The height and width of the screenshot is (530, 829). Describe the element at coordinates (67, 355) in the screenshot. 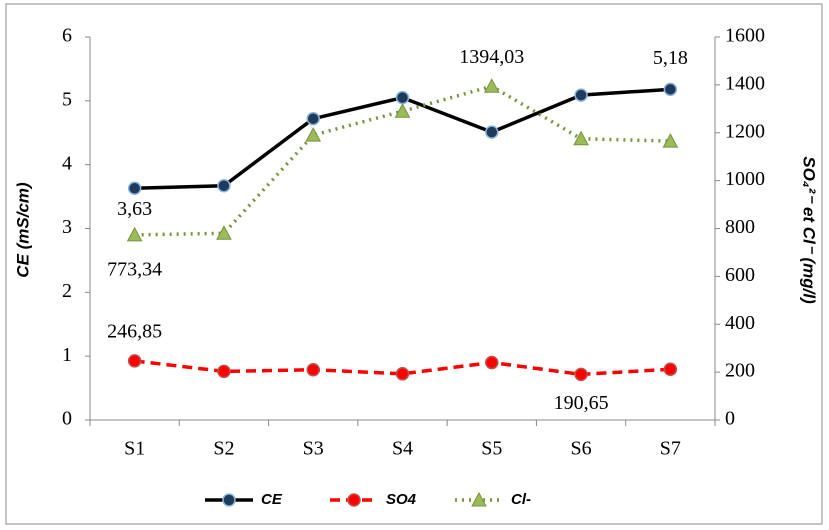

I see `y-tick-label: 1` at that location.